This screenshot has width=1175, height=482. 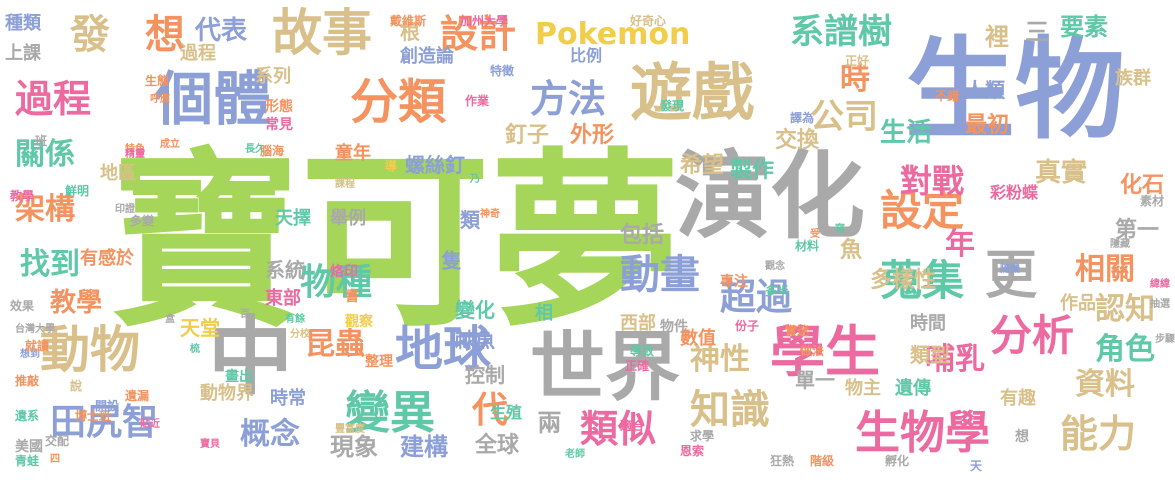 I want to click on word-116: 想到, so click(x=30, y=354).